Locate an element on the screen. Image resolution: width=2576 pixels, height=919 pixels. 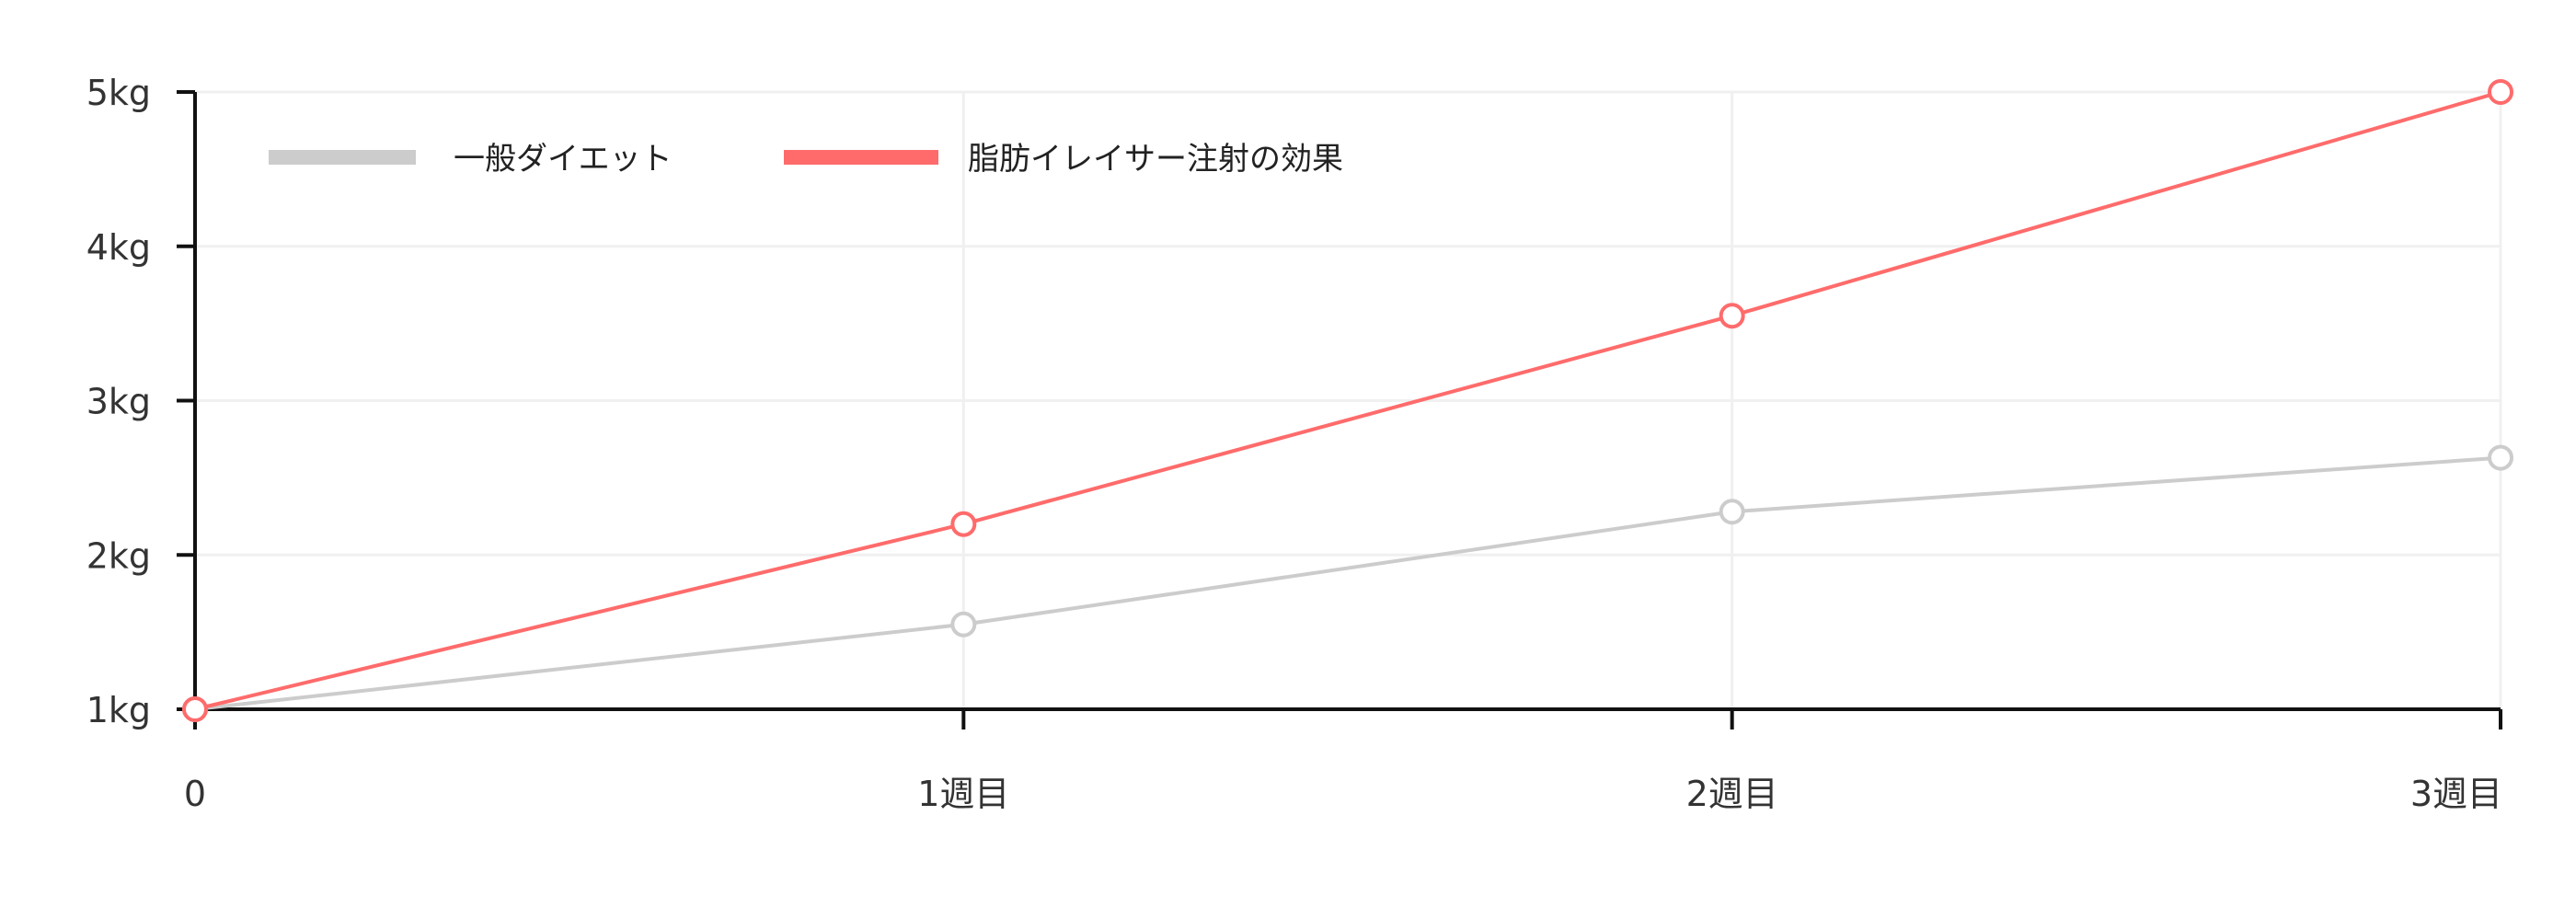
x-tick-label: 2週目 is located at coordinates (1732, 794).